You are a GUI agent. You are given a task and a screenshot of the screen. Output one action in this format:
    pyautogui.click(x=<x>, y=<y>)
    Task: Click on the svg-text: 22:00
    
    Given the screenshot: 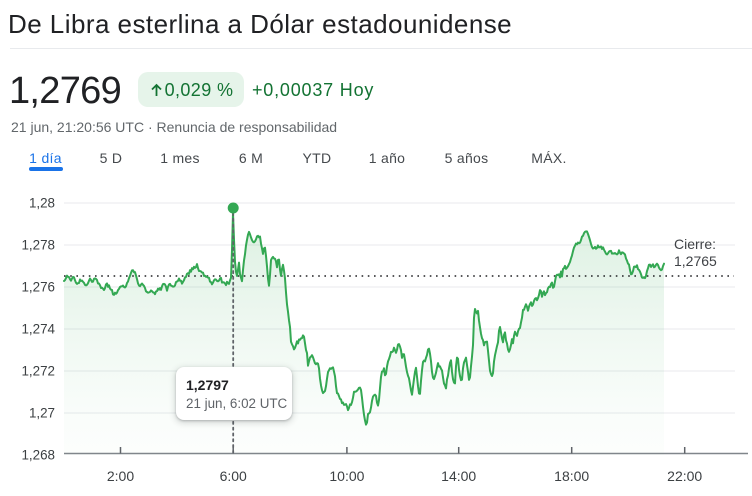 What is the action you would take?
    pyautogui.click(x=684, y=476)
    